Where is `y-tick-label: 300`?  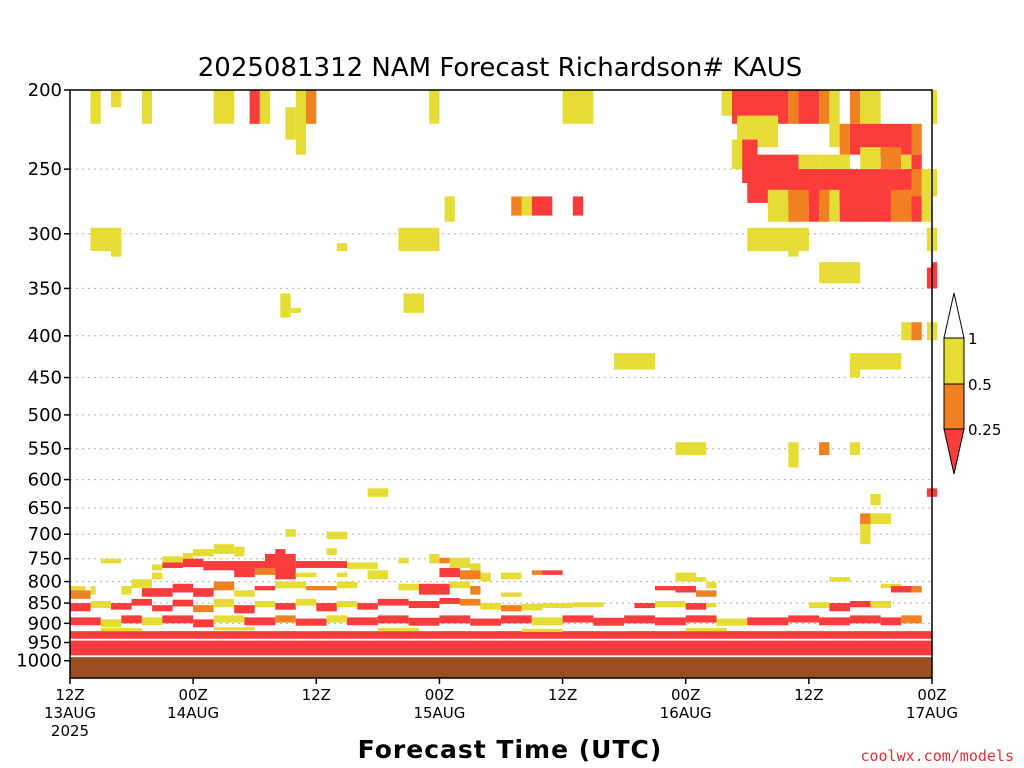 y-tick-label: 300 is located at coordinates (45, 234).